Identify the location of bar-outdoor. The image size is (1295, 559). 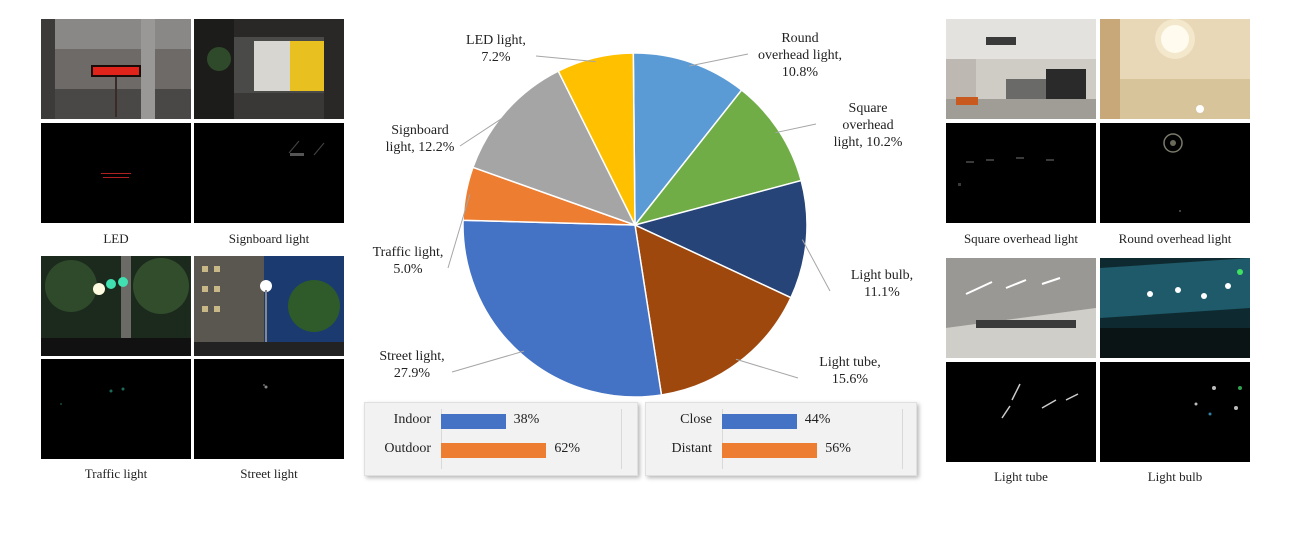
(494, 450).